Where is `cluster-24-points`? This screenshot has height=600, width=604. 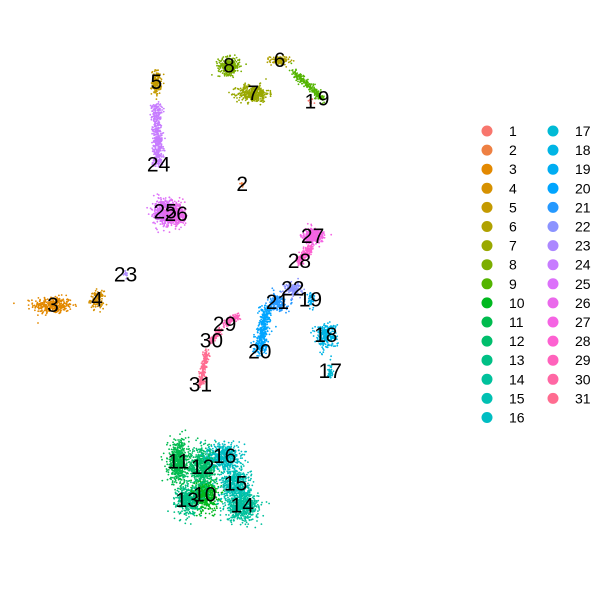
cluster-24-points is located at coordinates (157, 134).